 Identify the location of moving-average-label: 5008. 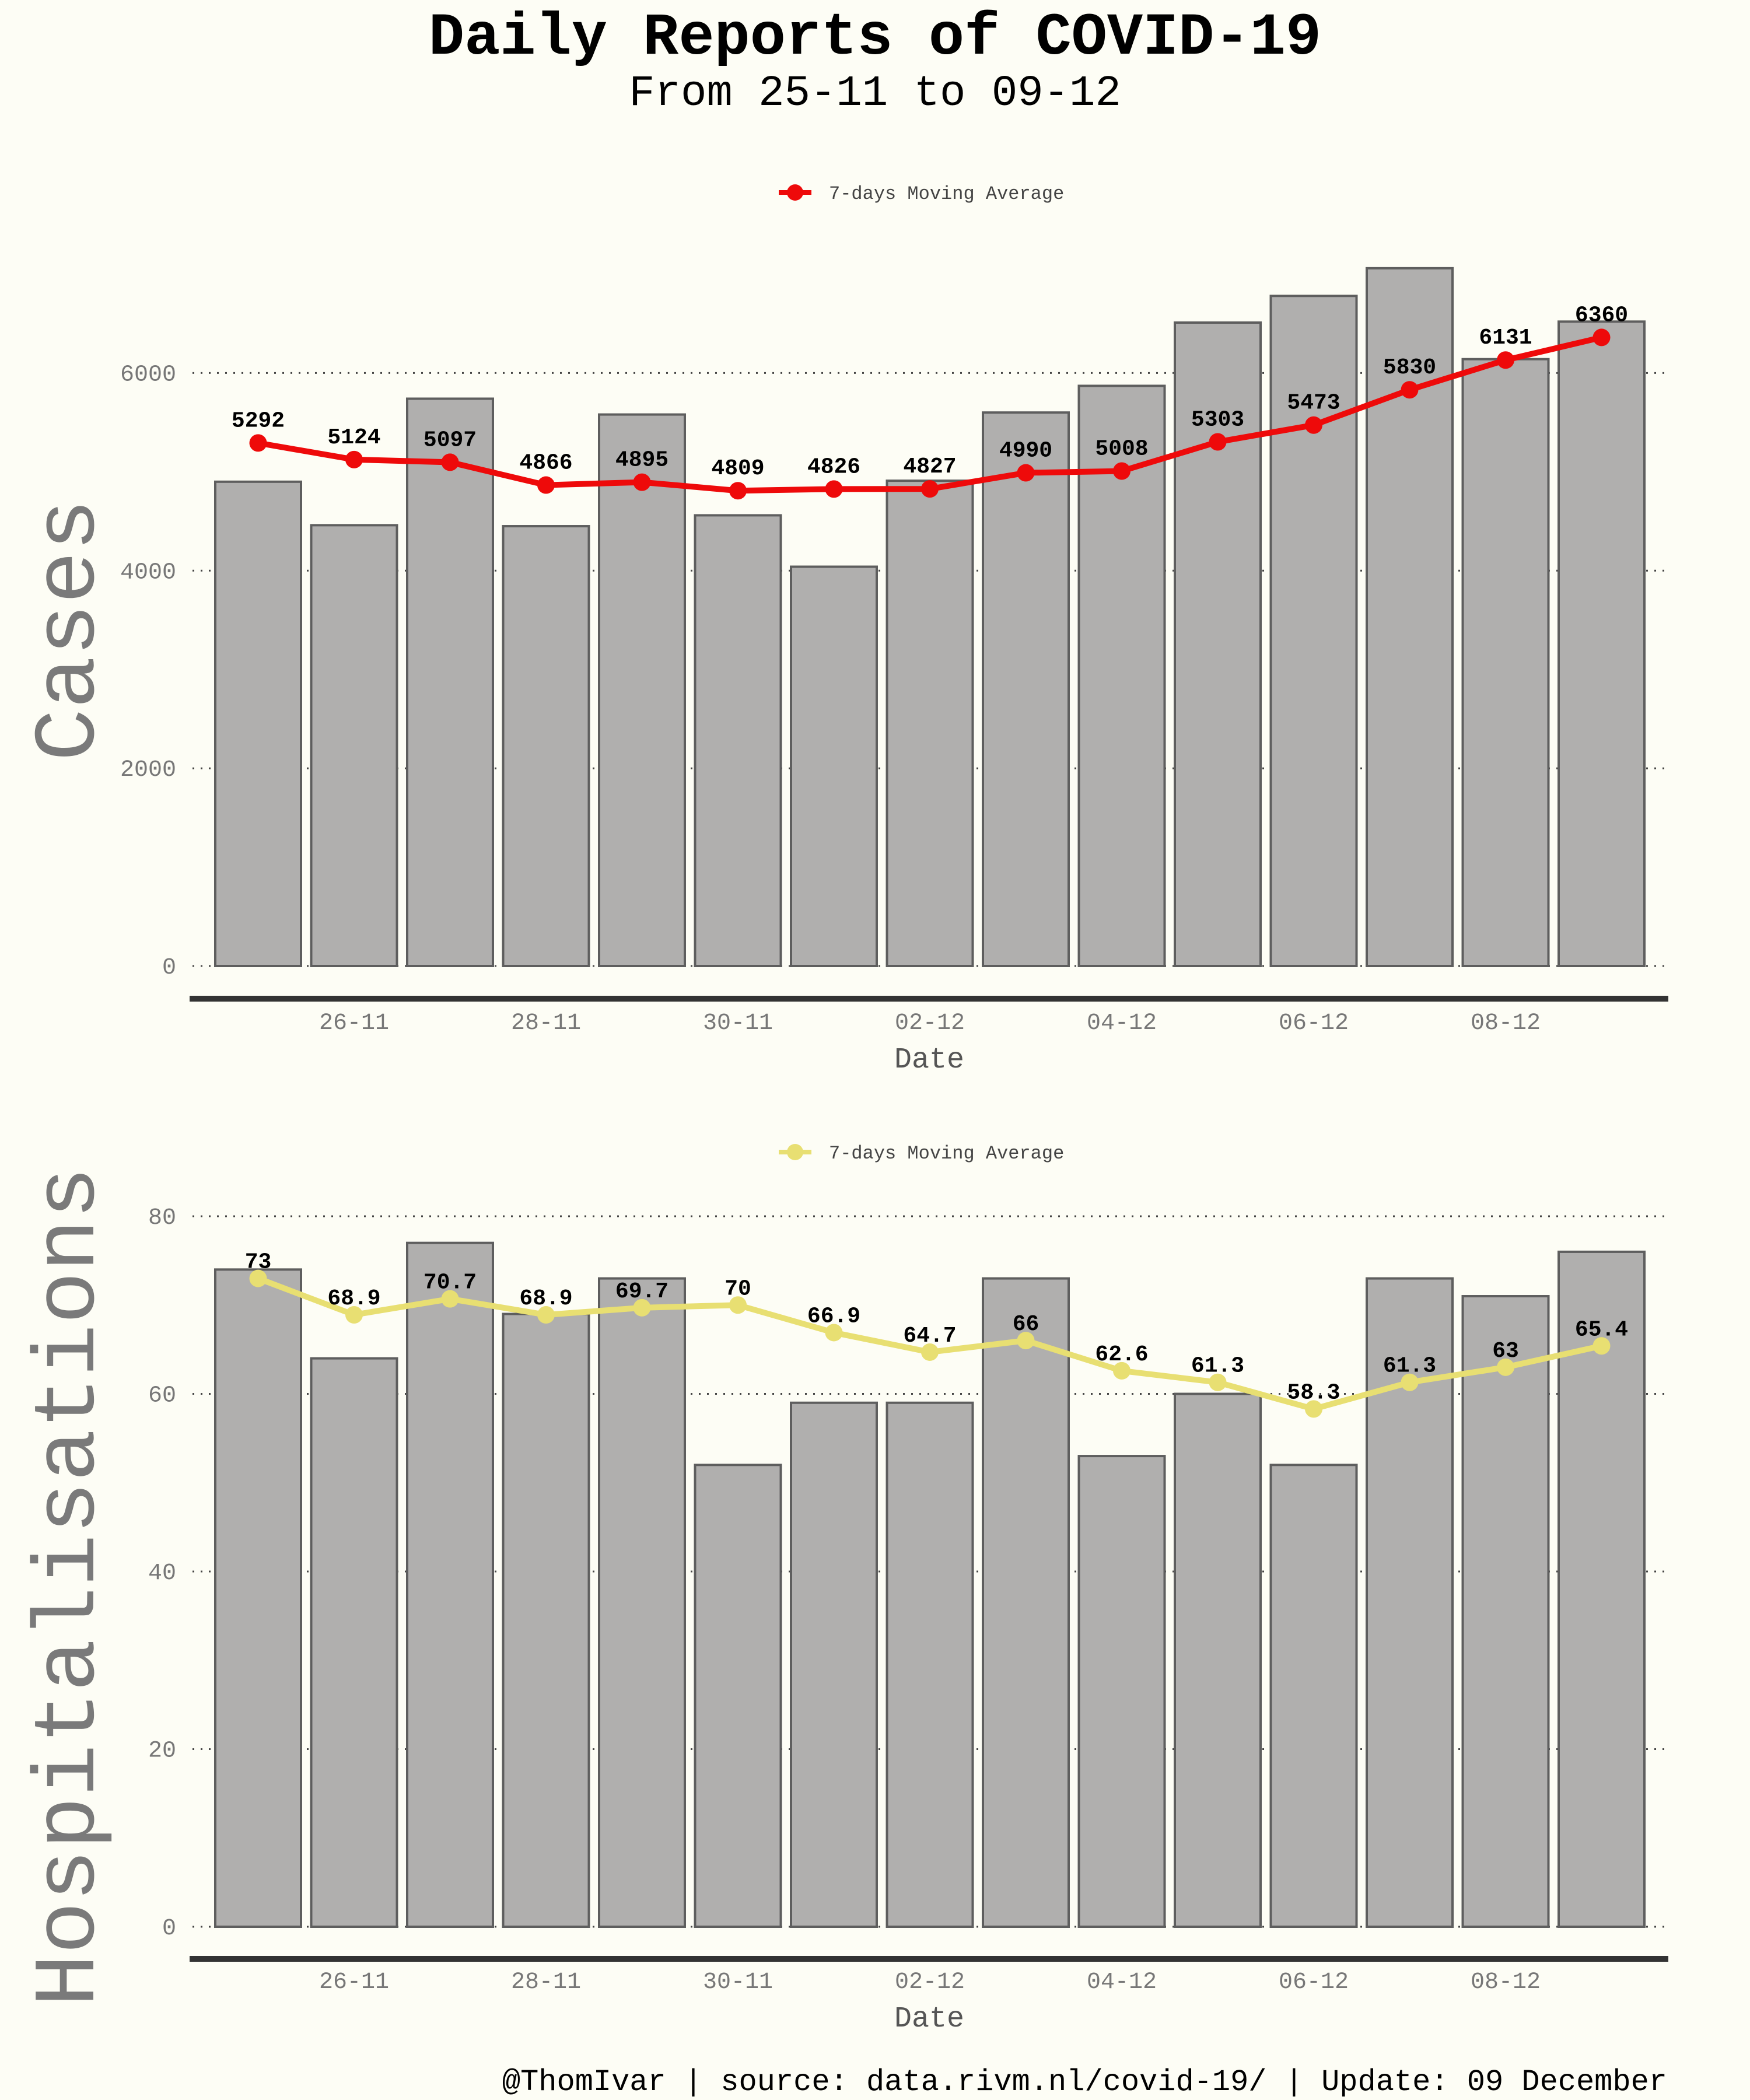
(1121, 449).